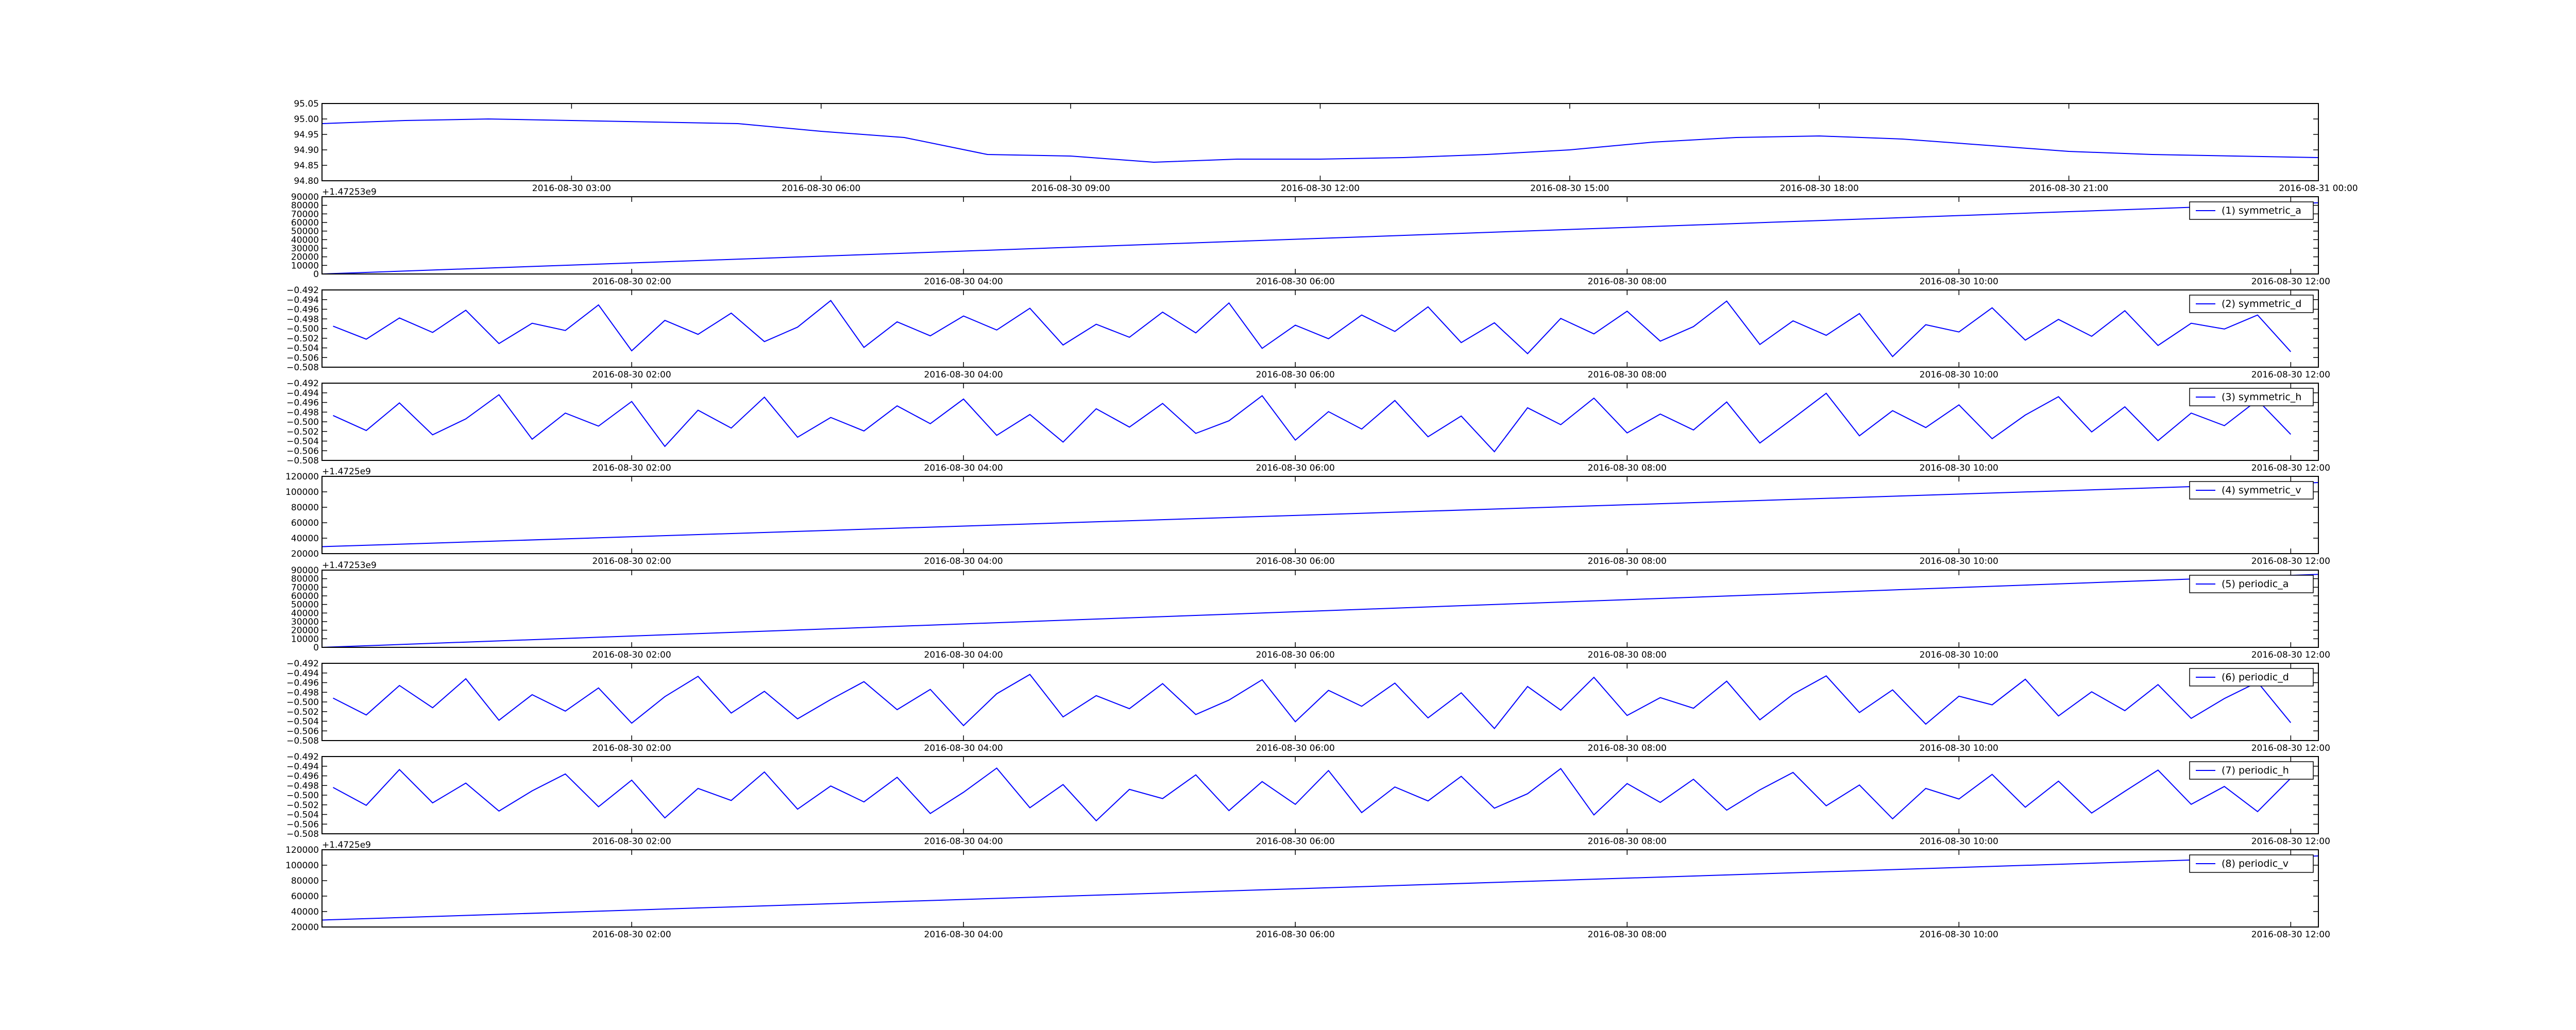 This screenshot has width=2576, height=1030. Describe the element at coordinates (305, 197) in the screenshot. I see `y-tick-label: 90000` at that location.